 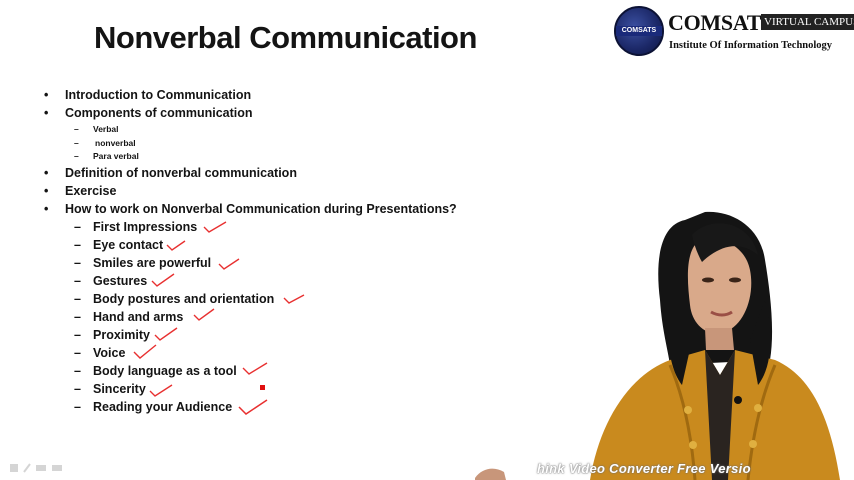 I want to click on seal-label: COMSATS, so click(x=639, y=31).